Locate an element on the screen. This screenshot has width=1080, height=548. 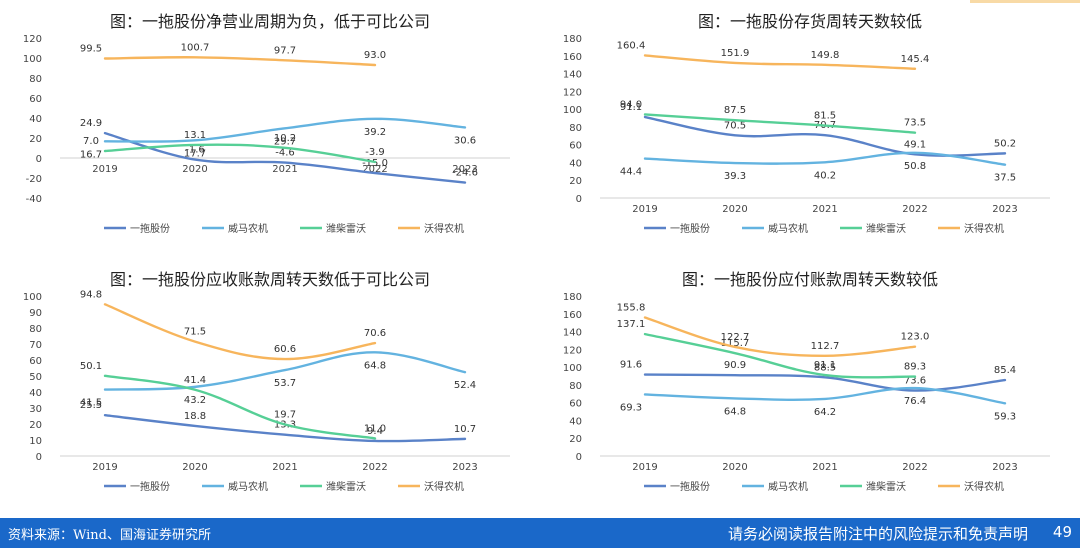
data-label: 41.4 is located at coordinates (195, 380).